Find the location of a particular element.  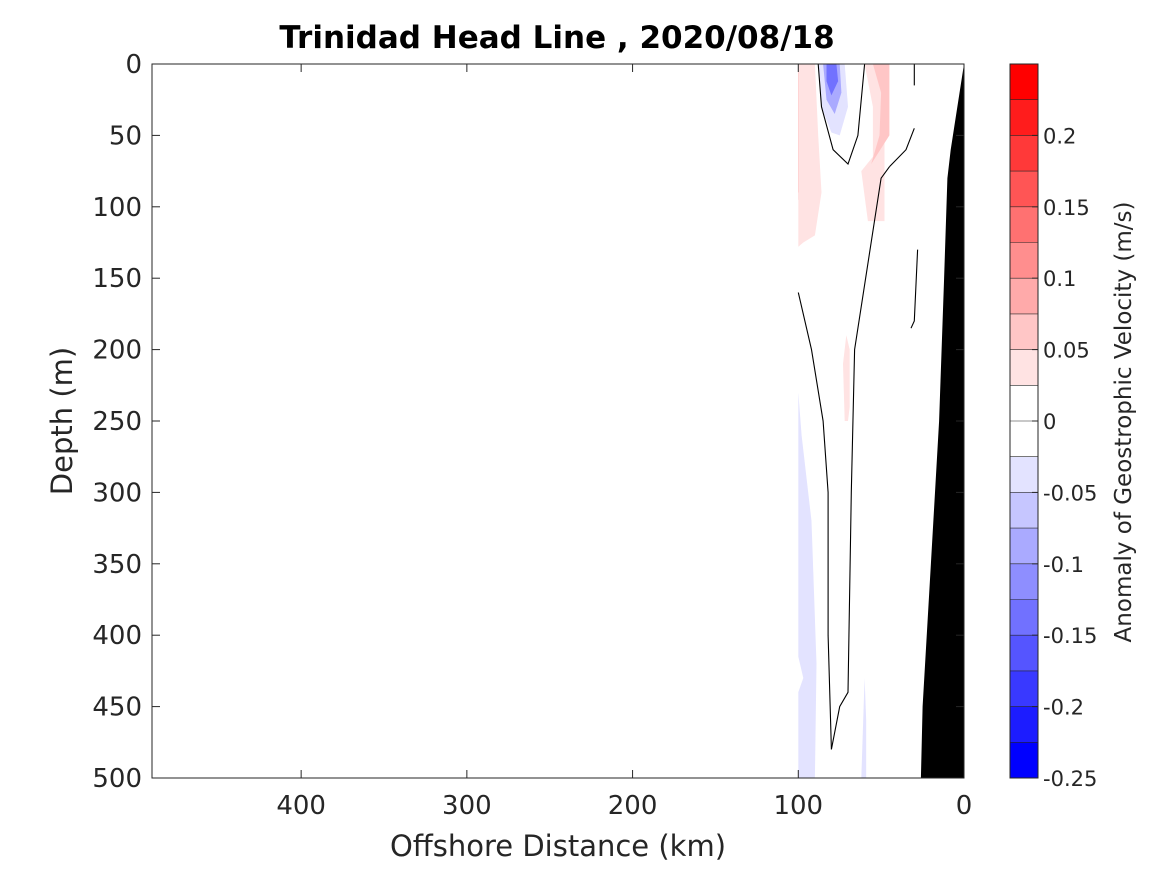

colorbar-tick-label: -0.05 is located at coordinates (1070, 493).